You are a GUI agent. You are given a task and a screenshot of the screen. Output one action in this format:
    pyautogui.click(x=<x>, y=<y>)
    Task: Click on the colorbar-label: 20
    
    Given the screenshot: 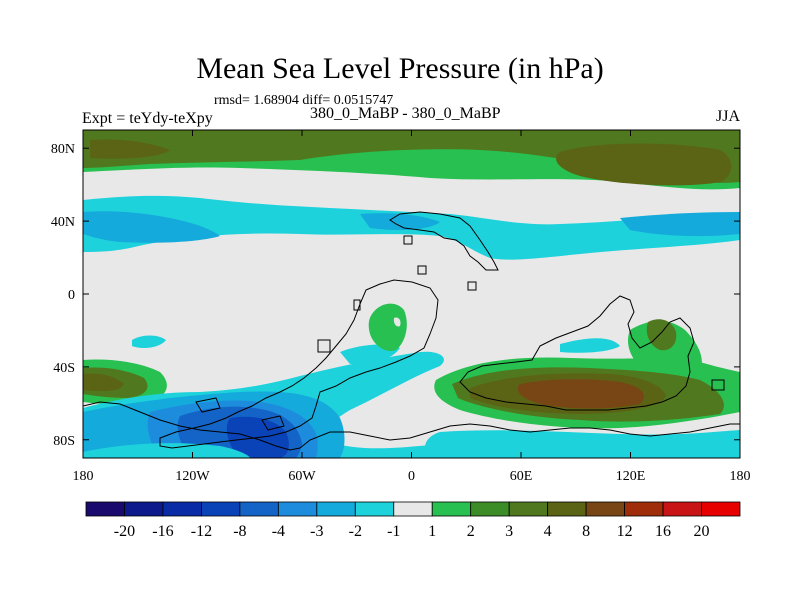 What is the action you would take?
    pyautogui.click(x=702, y=531)
    